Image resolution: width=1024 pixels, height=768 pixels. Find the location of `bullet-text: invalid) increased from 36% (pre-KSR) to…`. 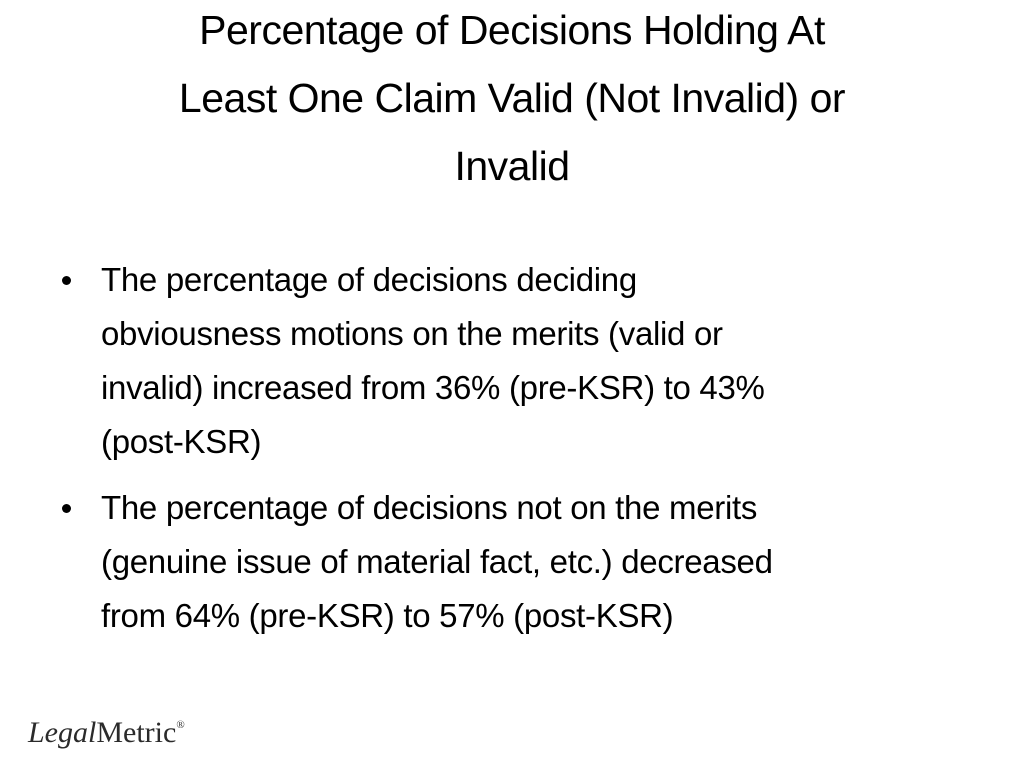

bullet-text: invalid) increased from 36% (pre-KSR) to… is located at coordinates (433, 387).